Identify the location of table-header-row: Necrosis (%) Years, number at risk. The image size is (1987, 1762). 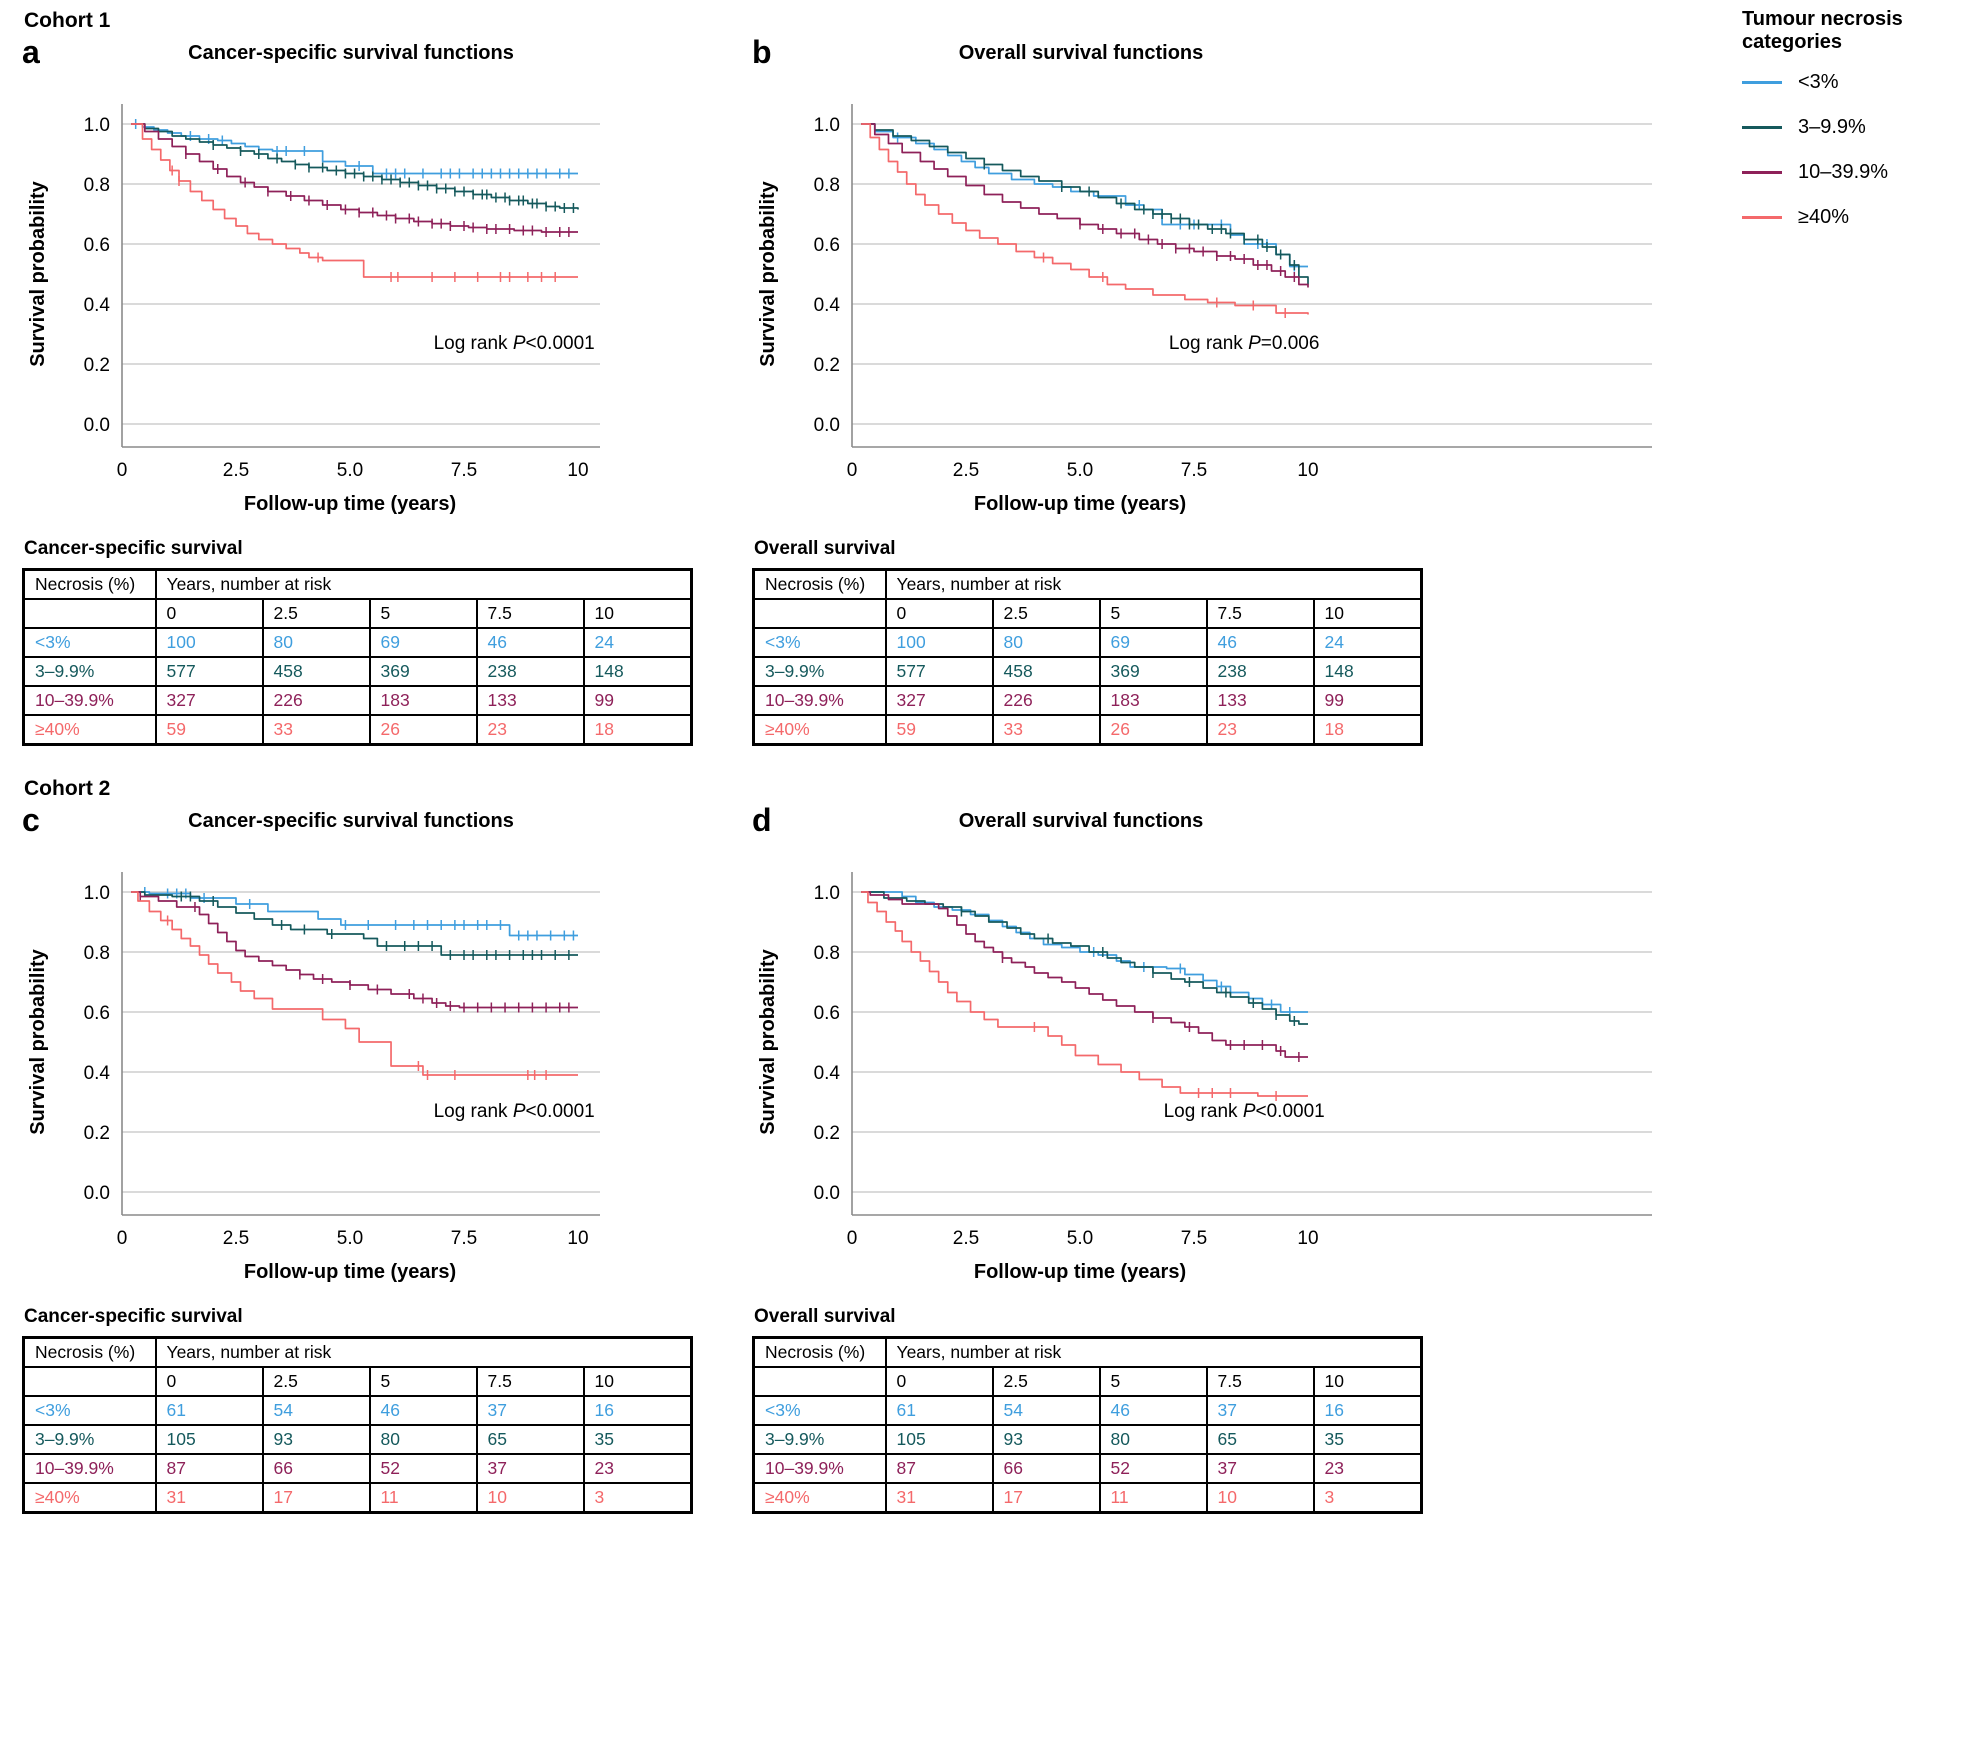
(1087, 584).